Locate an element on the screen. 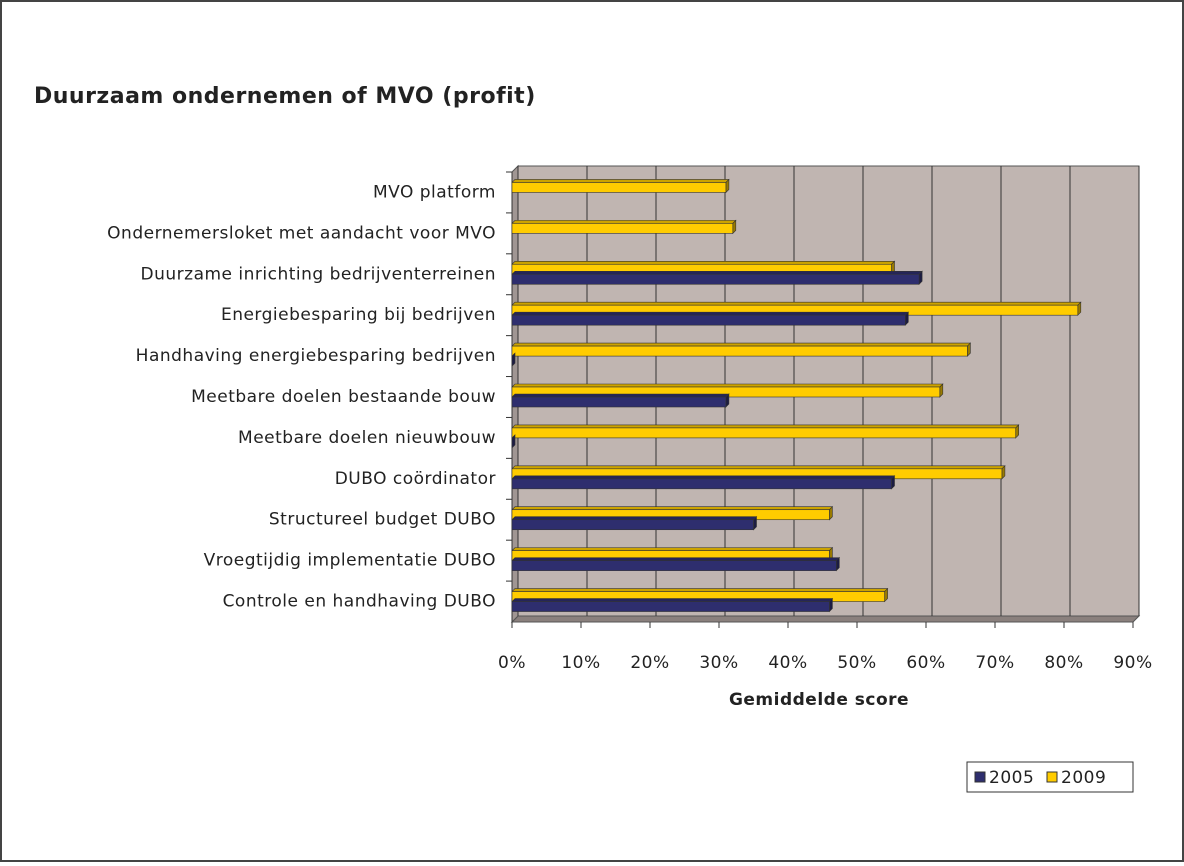  x-tick-label: 40% is located at coordinates (787, 663).